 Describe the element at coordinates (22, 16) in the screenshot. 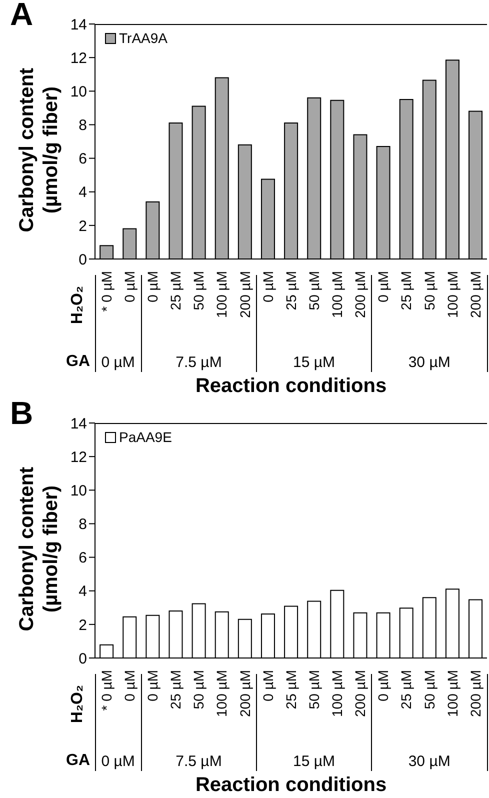

I see `chart-title: A` at that location.